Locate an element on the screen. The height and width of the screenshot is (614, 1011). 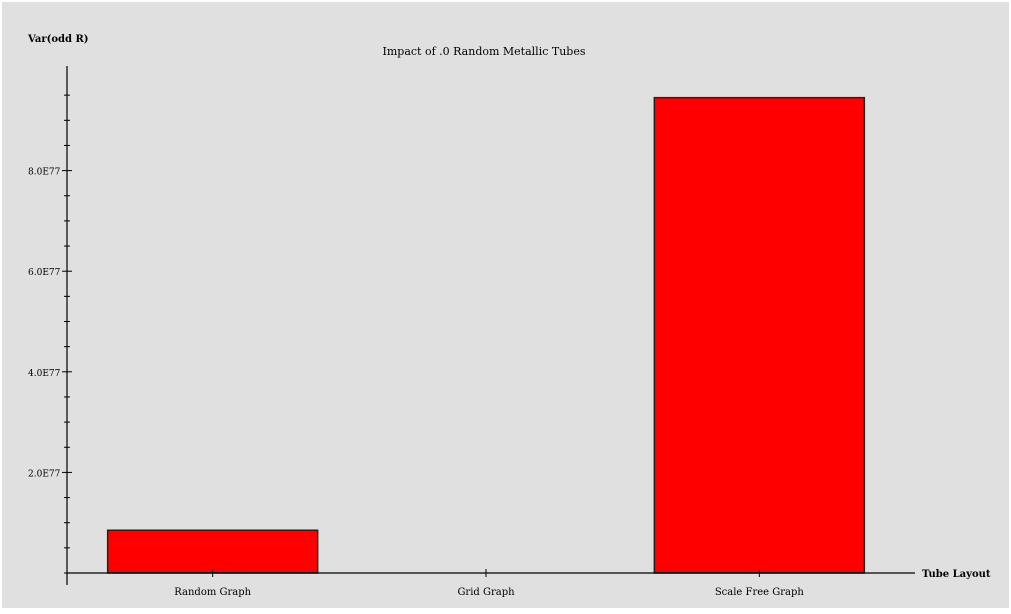
y-axis-label: Var(odd R) is located at coordinates (58, 39).